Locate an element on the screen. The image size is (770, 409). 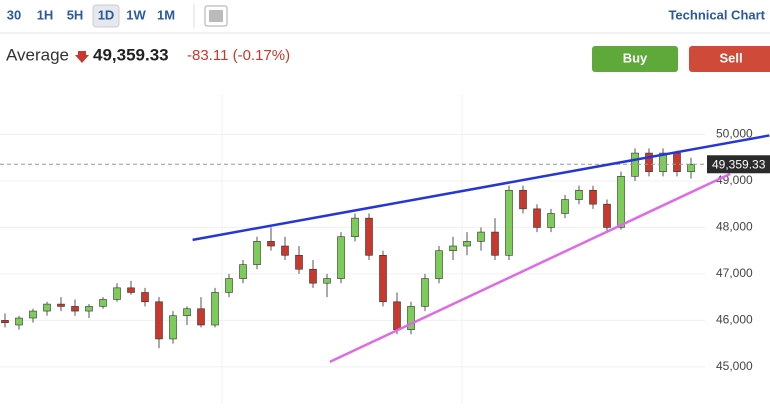
price-tag is located at coordinates (738, 164).